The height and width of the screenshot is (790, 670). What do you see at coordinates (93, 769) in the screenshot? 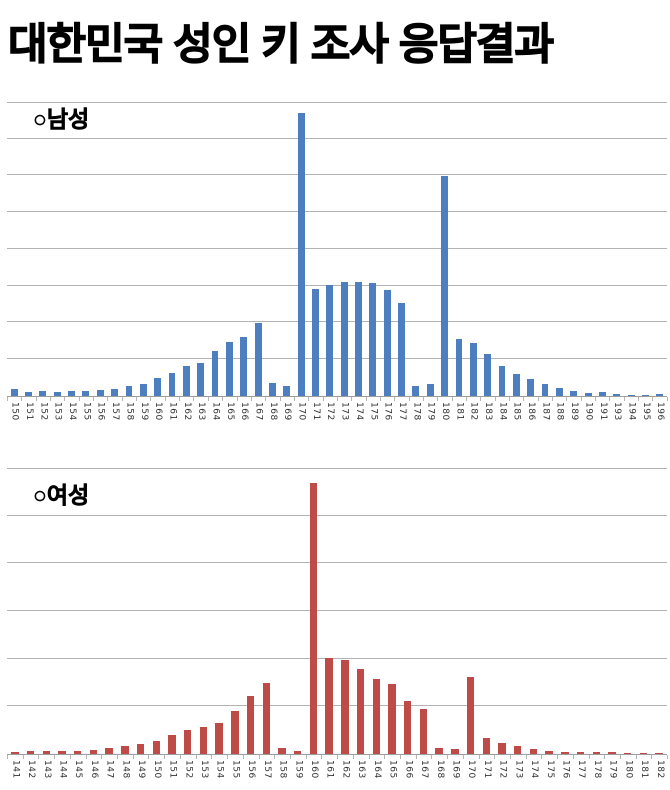
I see `x-axis-label: 146` at bounding box center [93, 769].